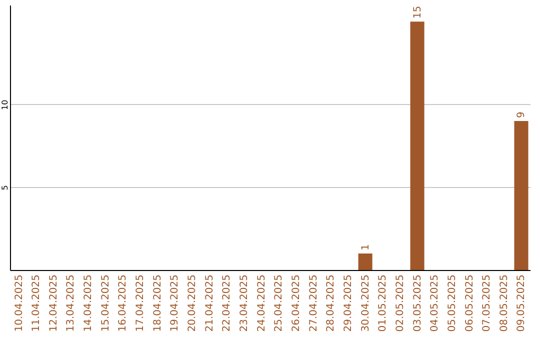 The image size is (540, 340). Describe the element at coordinates (296, 303) in the screenshot. I see `x-tick-label: 26.04.2025` at that location.